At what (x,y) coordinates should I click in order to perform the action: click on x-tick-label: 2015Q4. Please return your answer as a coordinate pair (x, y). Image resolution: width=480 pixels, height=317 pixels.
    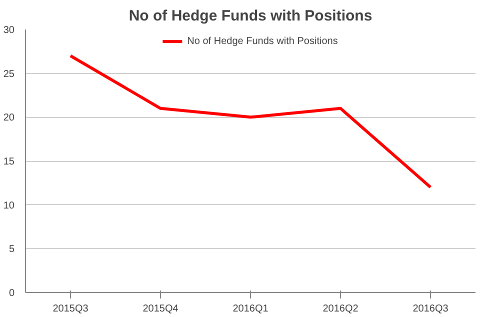
    Looking at the image, I should click on (160, 309).